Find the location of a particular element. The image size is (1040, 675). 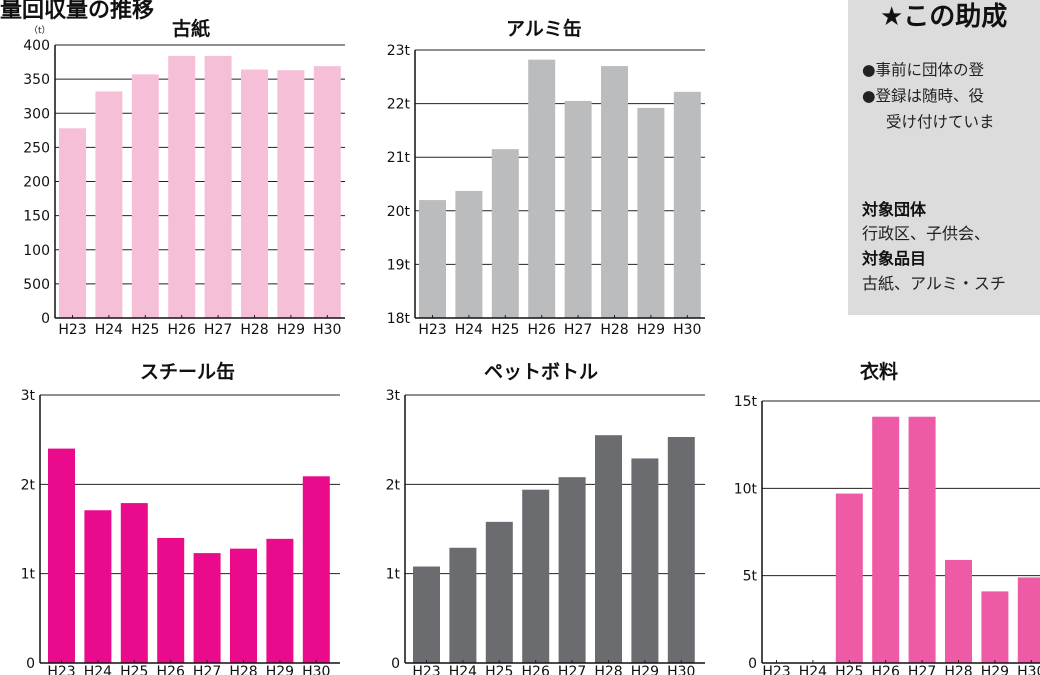

info-section-heading: 対象団体 is located at coordinates (894, 209).